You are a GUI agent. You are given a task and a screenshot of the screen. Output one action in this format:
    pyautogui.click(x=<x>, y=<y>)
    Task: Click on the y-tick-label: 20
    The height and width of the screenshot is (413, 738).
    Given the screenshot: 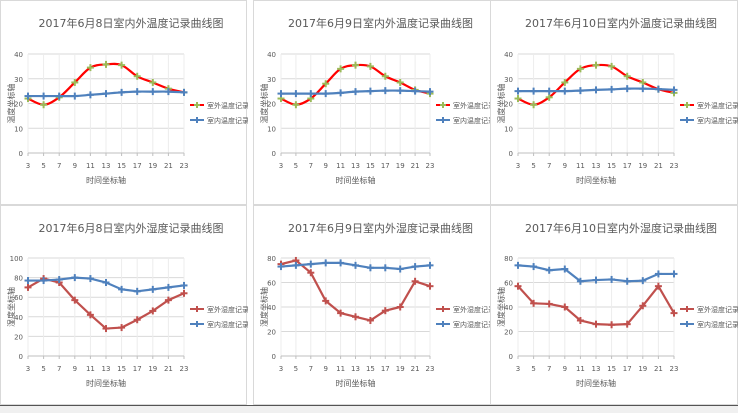 What is the action you would take?
    pyautogui.click(x=18, y=337)
    